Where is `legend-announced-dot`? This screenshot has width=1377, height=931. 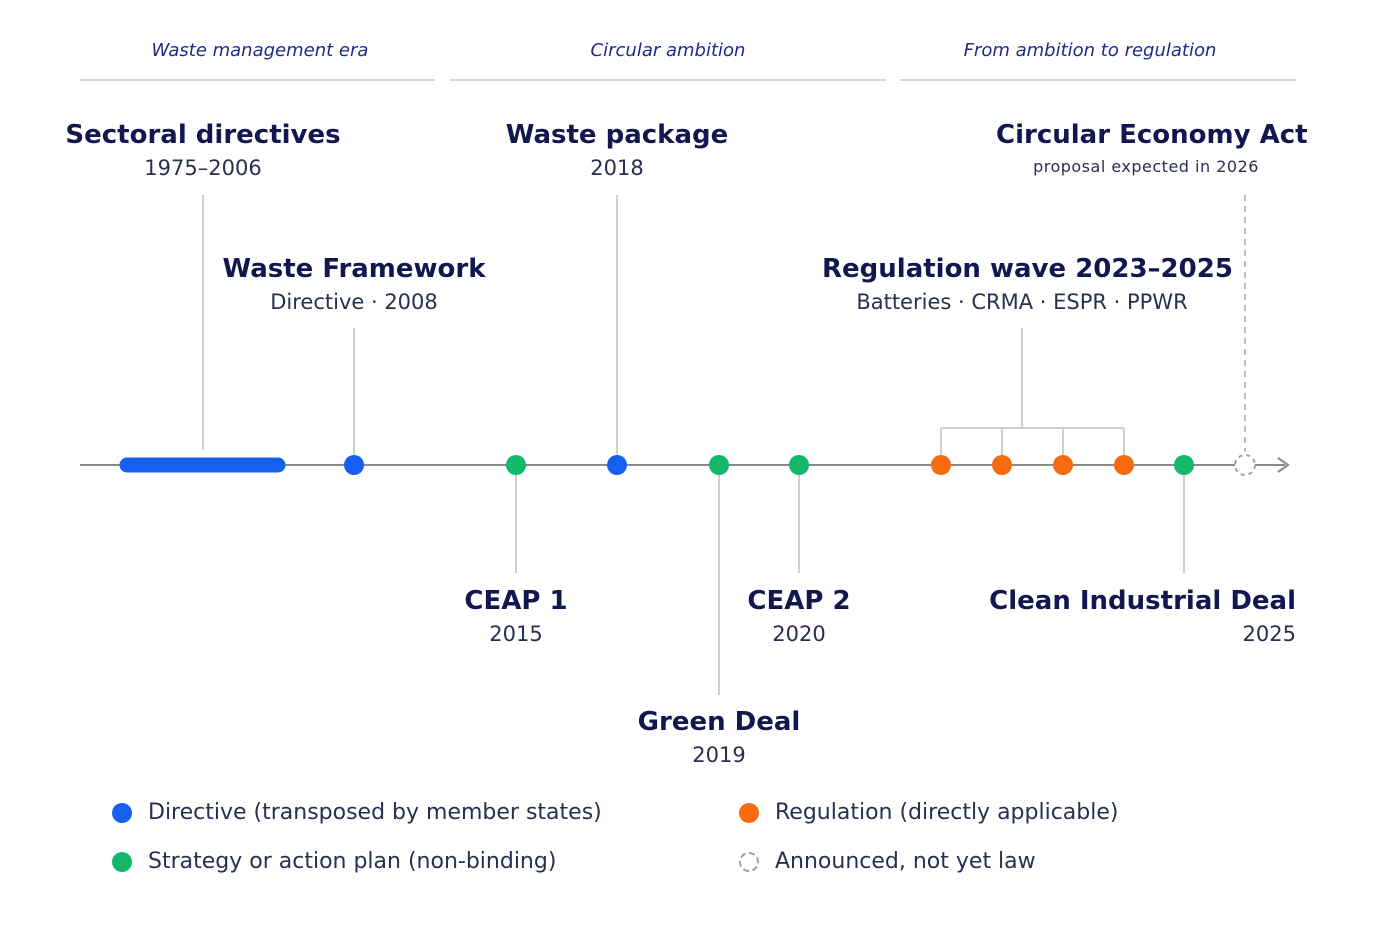
legend-announced-dot is located at coordinates (749, 861).